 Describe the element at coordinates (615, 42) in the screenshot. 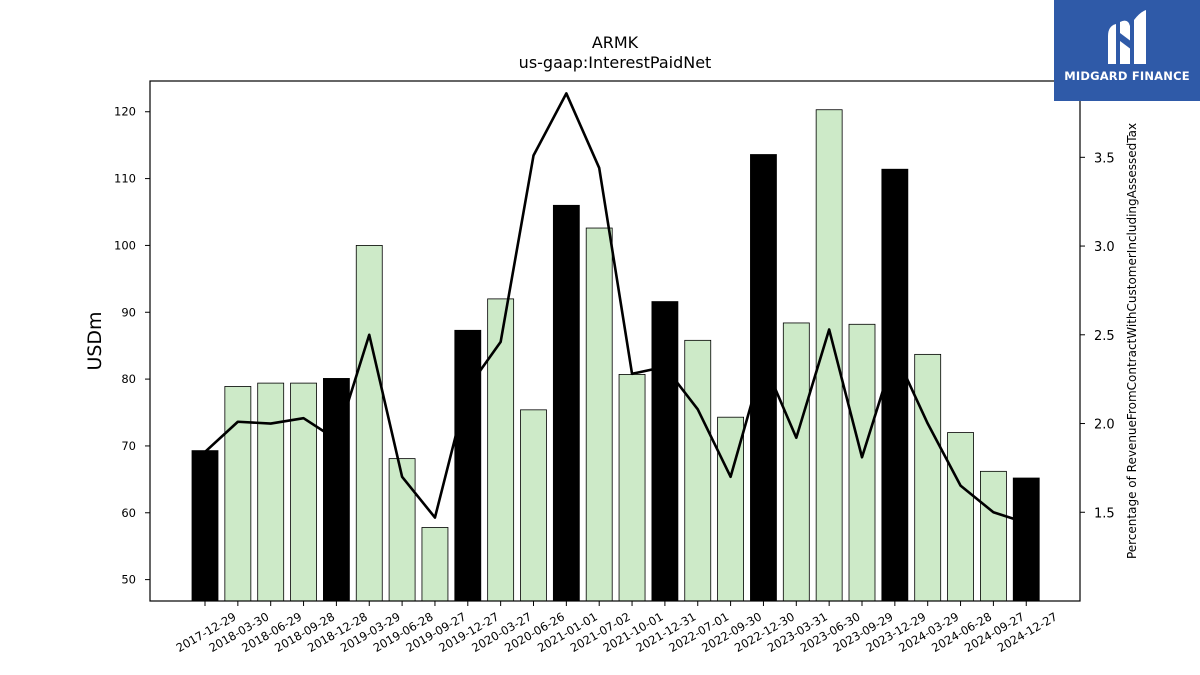

I see `chart-title: ARMK` at that location.